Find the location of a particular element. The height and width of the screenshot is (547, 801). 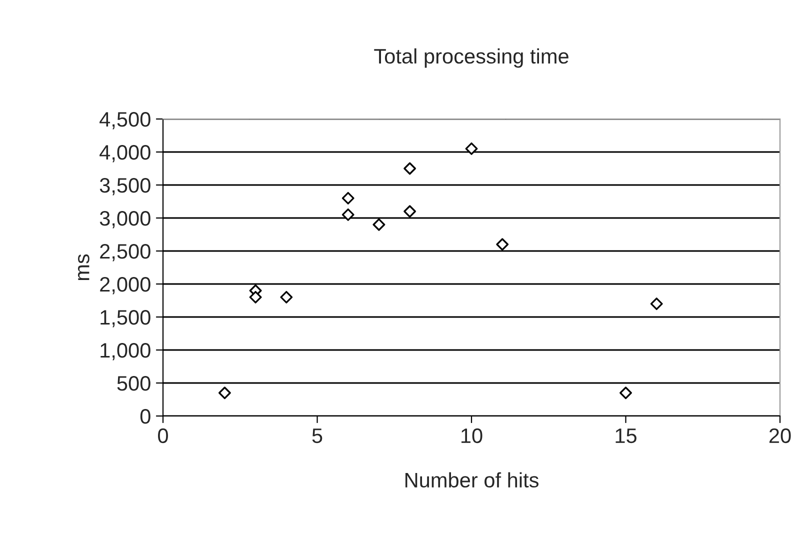

y-tick-label: 2,500 is located at coordinates (125, 253).